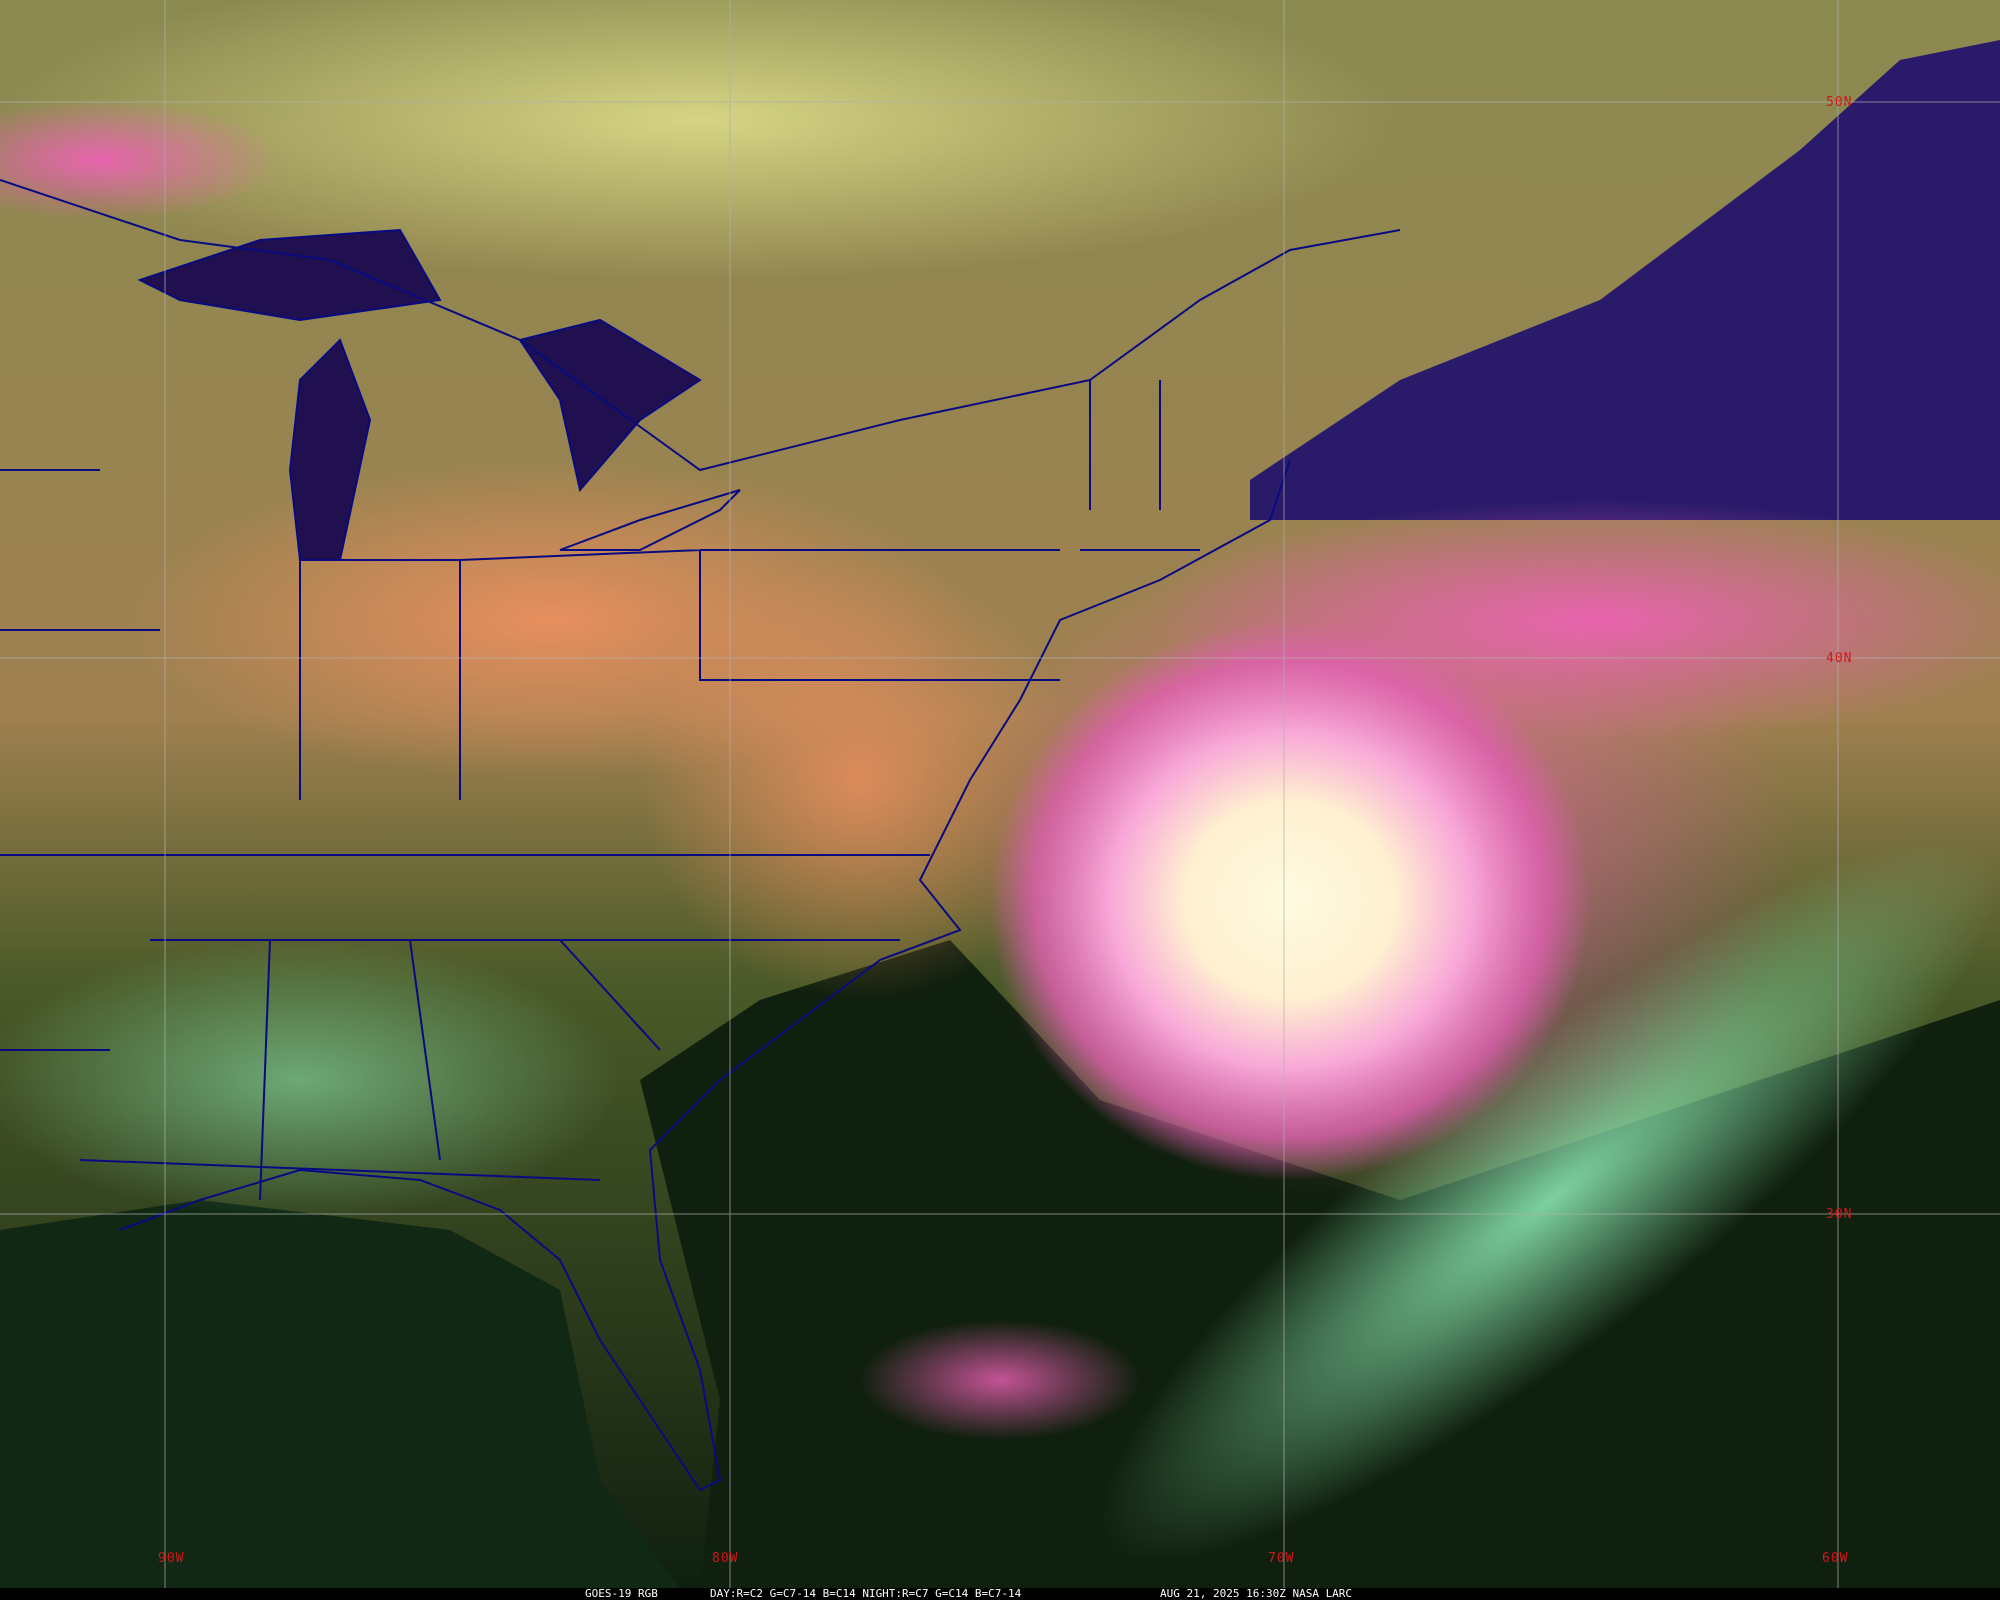 This screenshot has width=2000, height=1600. What do you see at coordinates (621, 1593) in the screenshot?
I see `caption-product: GOES-19 RGB` at bounding box center [621, 1593].